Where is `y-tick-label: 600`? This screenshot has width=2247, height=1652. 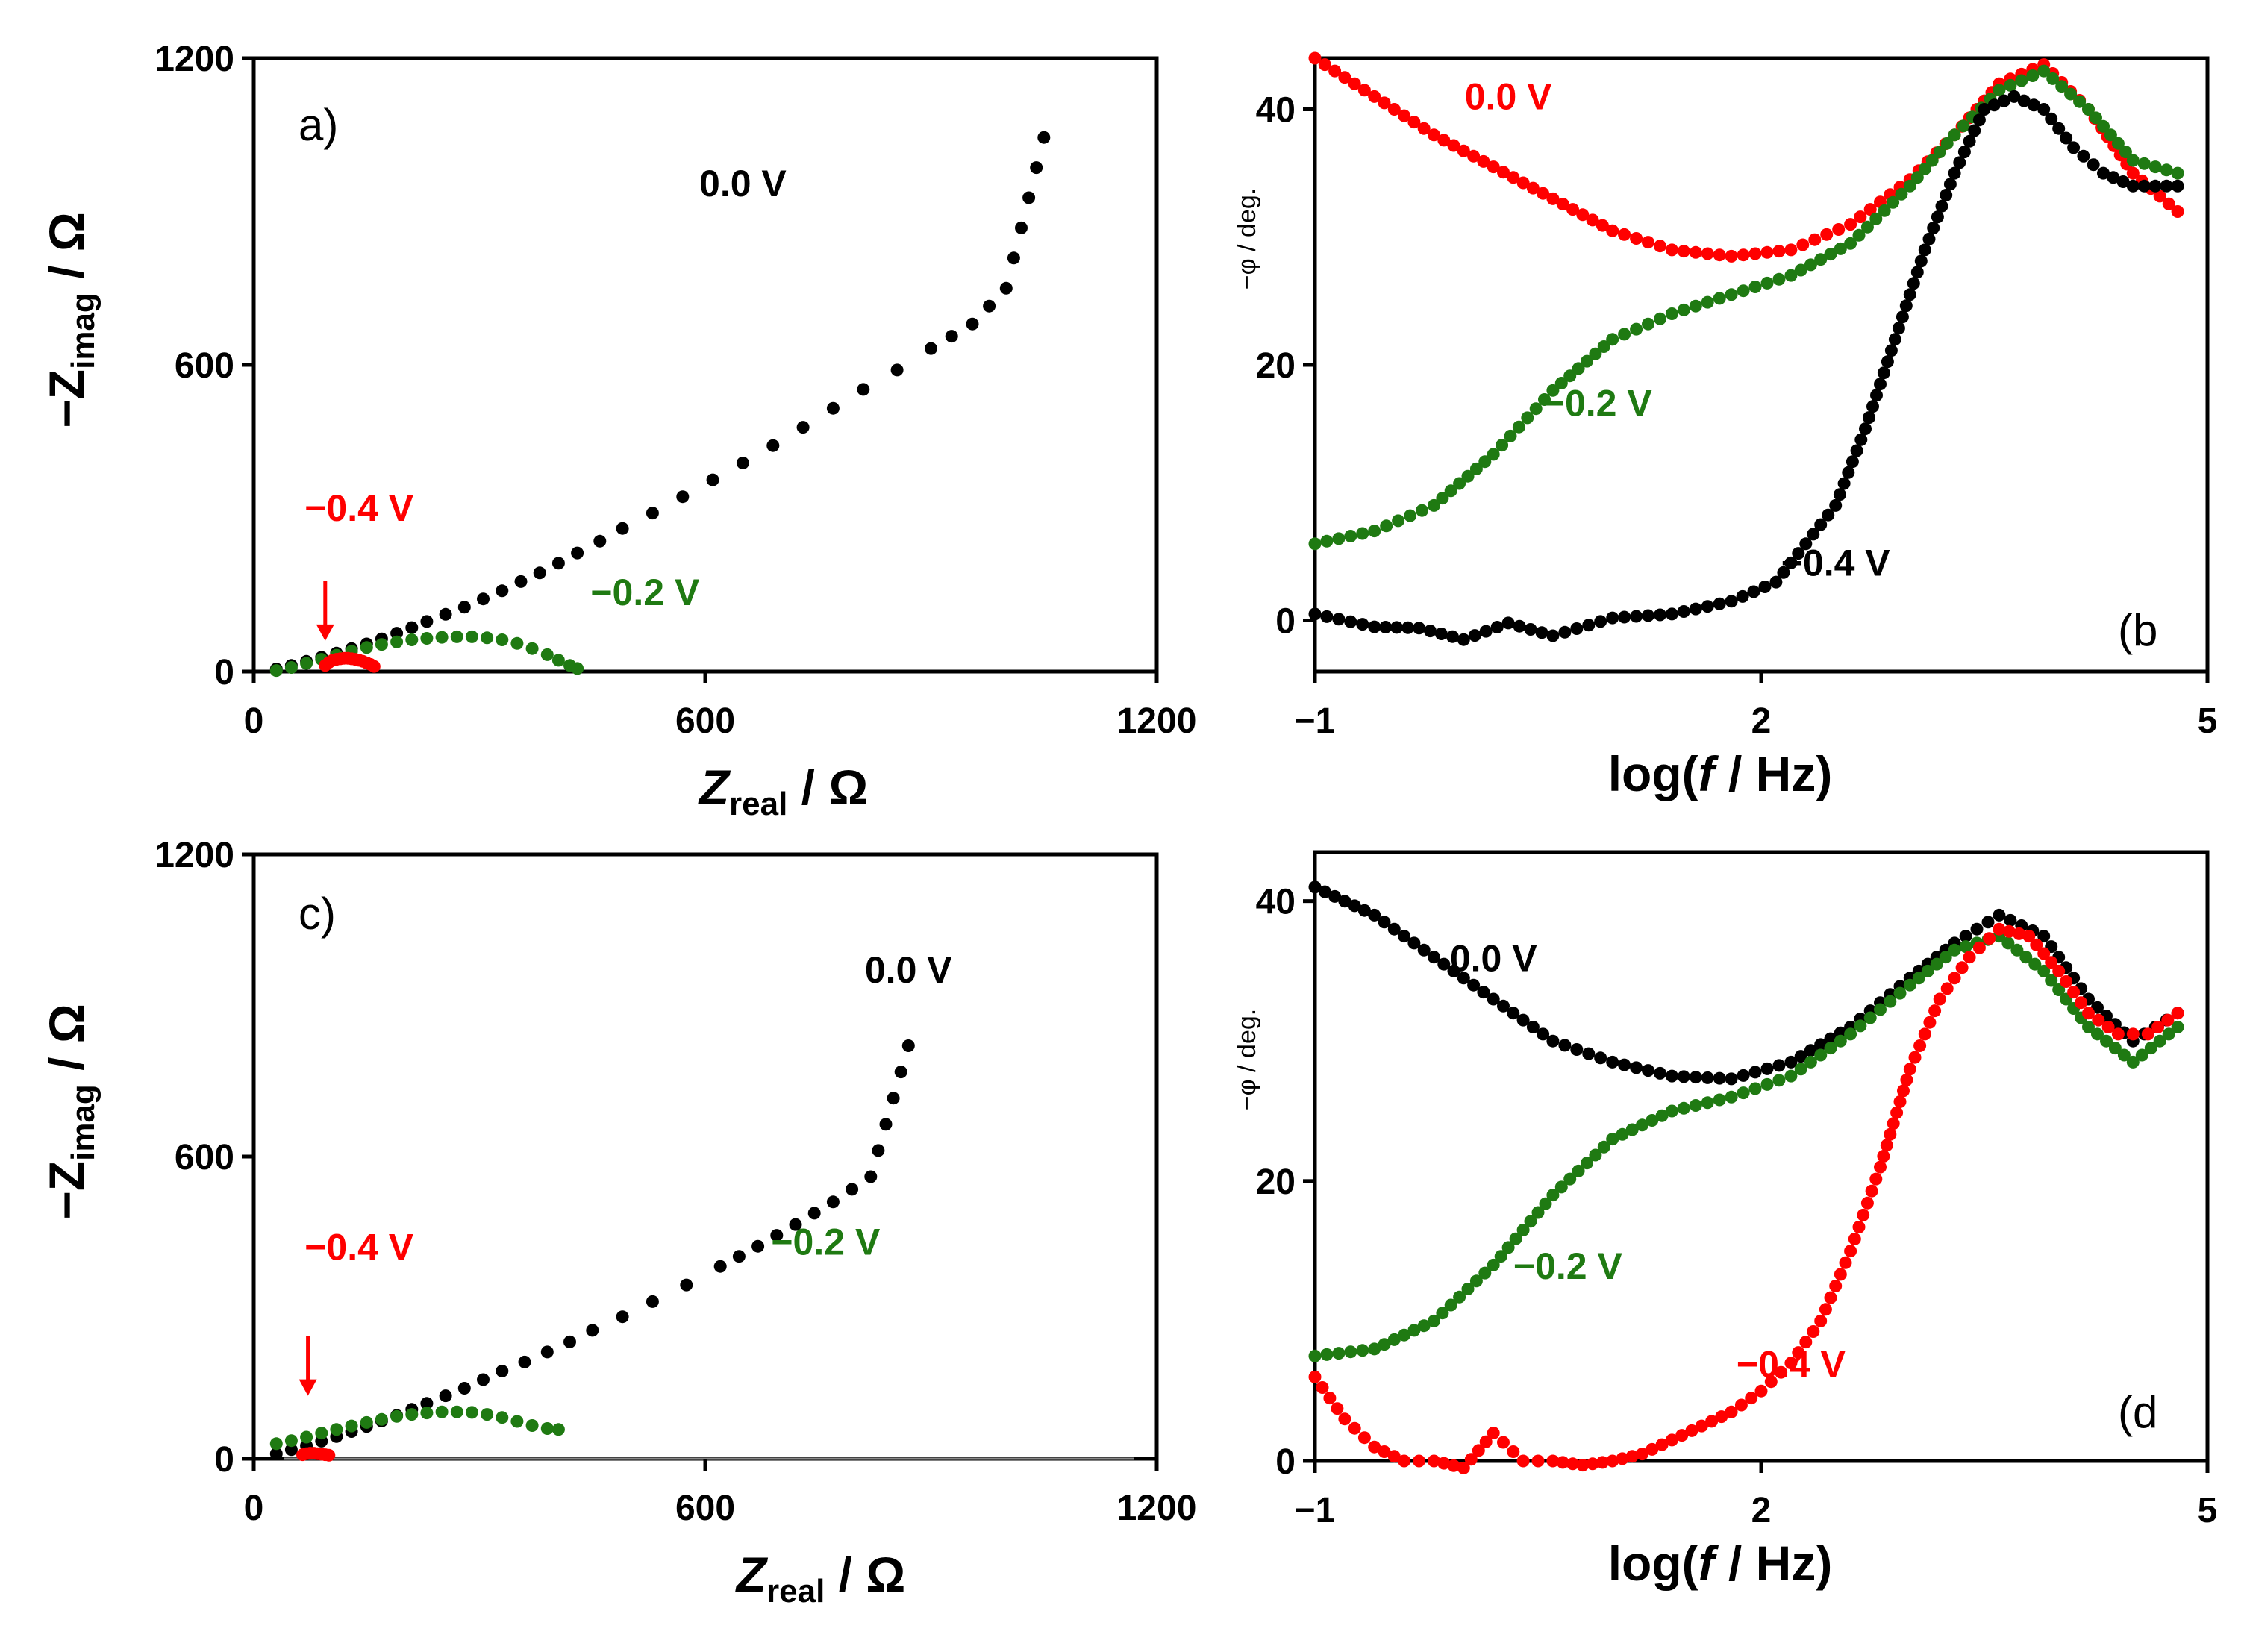
y-tick-label: 600 is located at coordinates (204, 1158).